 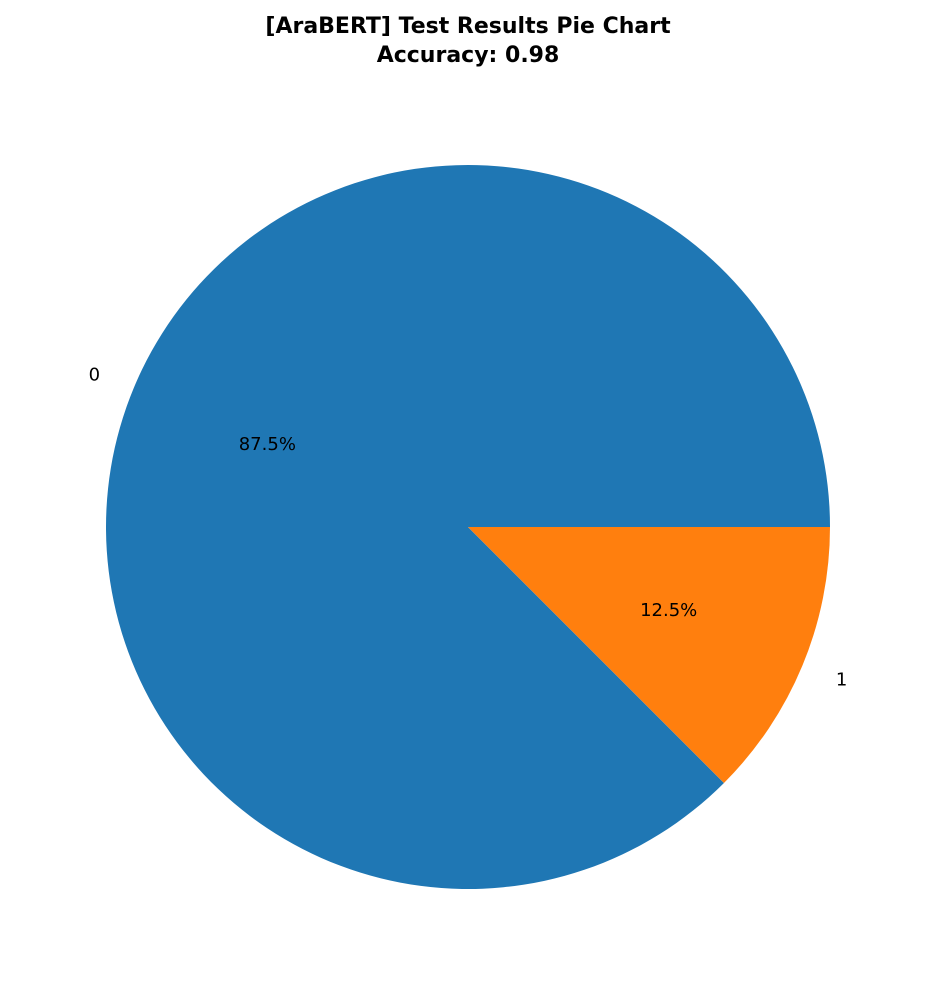 What do you see at coordinates (267, 444) in the screenshot?
I see `pct-label-0: 87.5%` at bounding box center [267, 444].